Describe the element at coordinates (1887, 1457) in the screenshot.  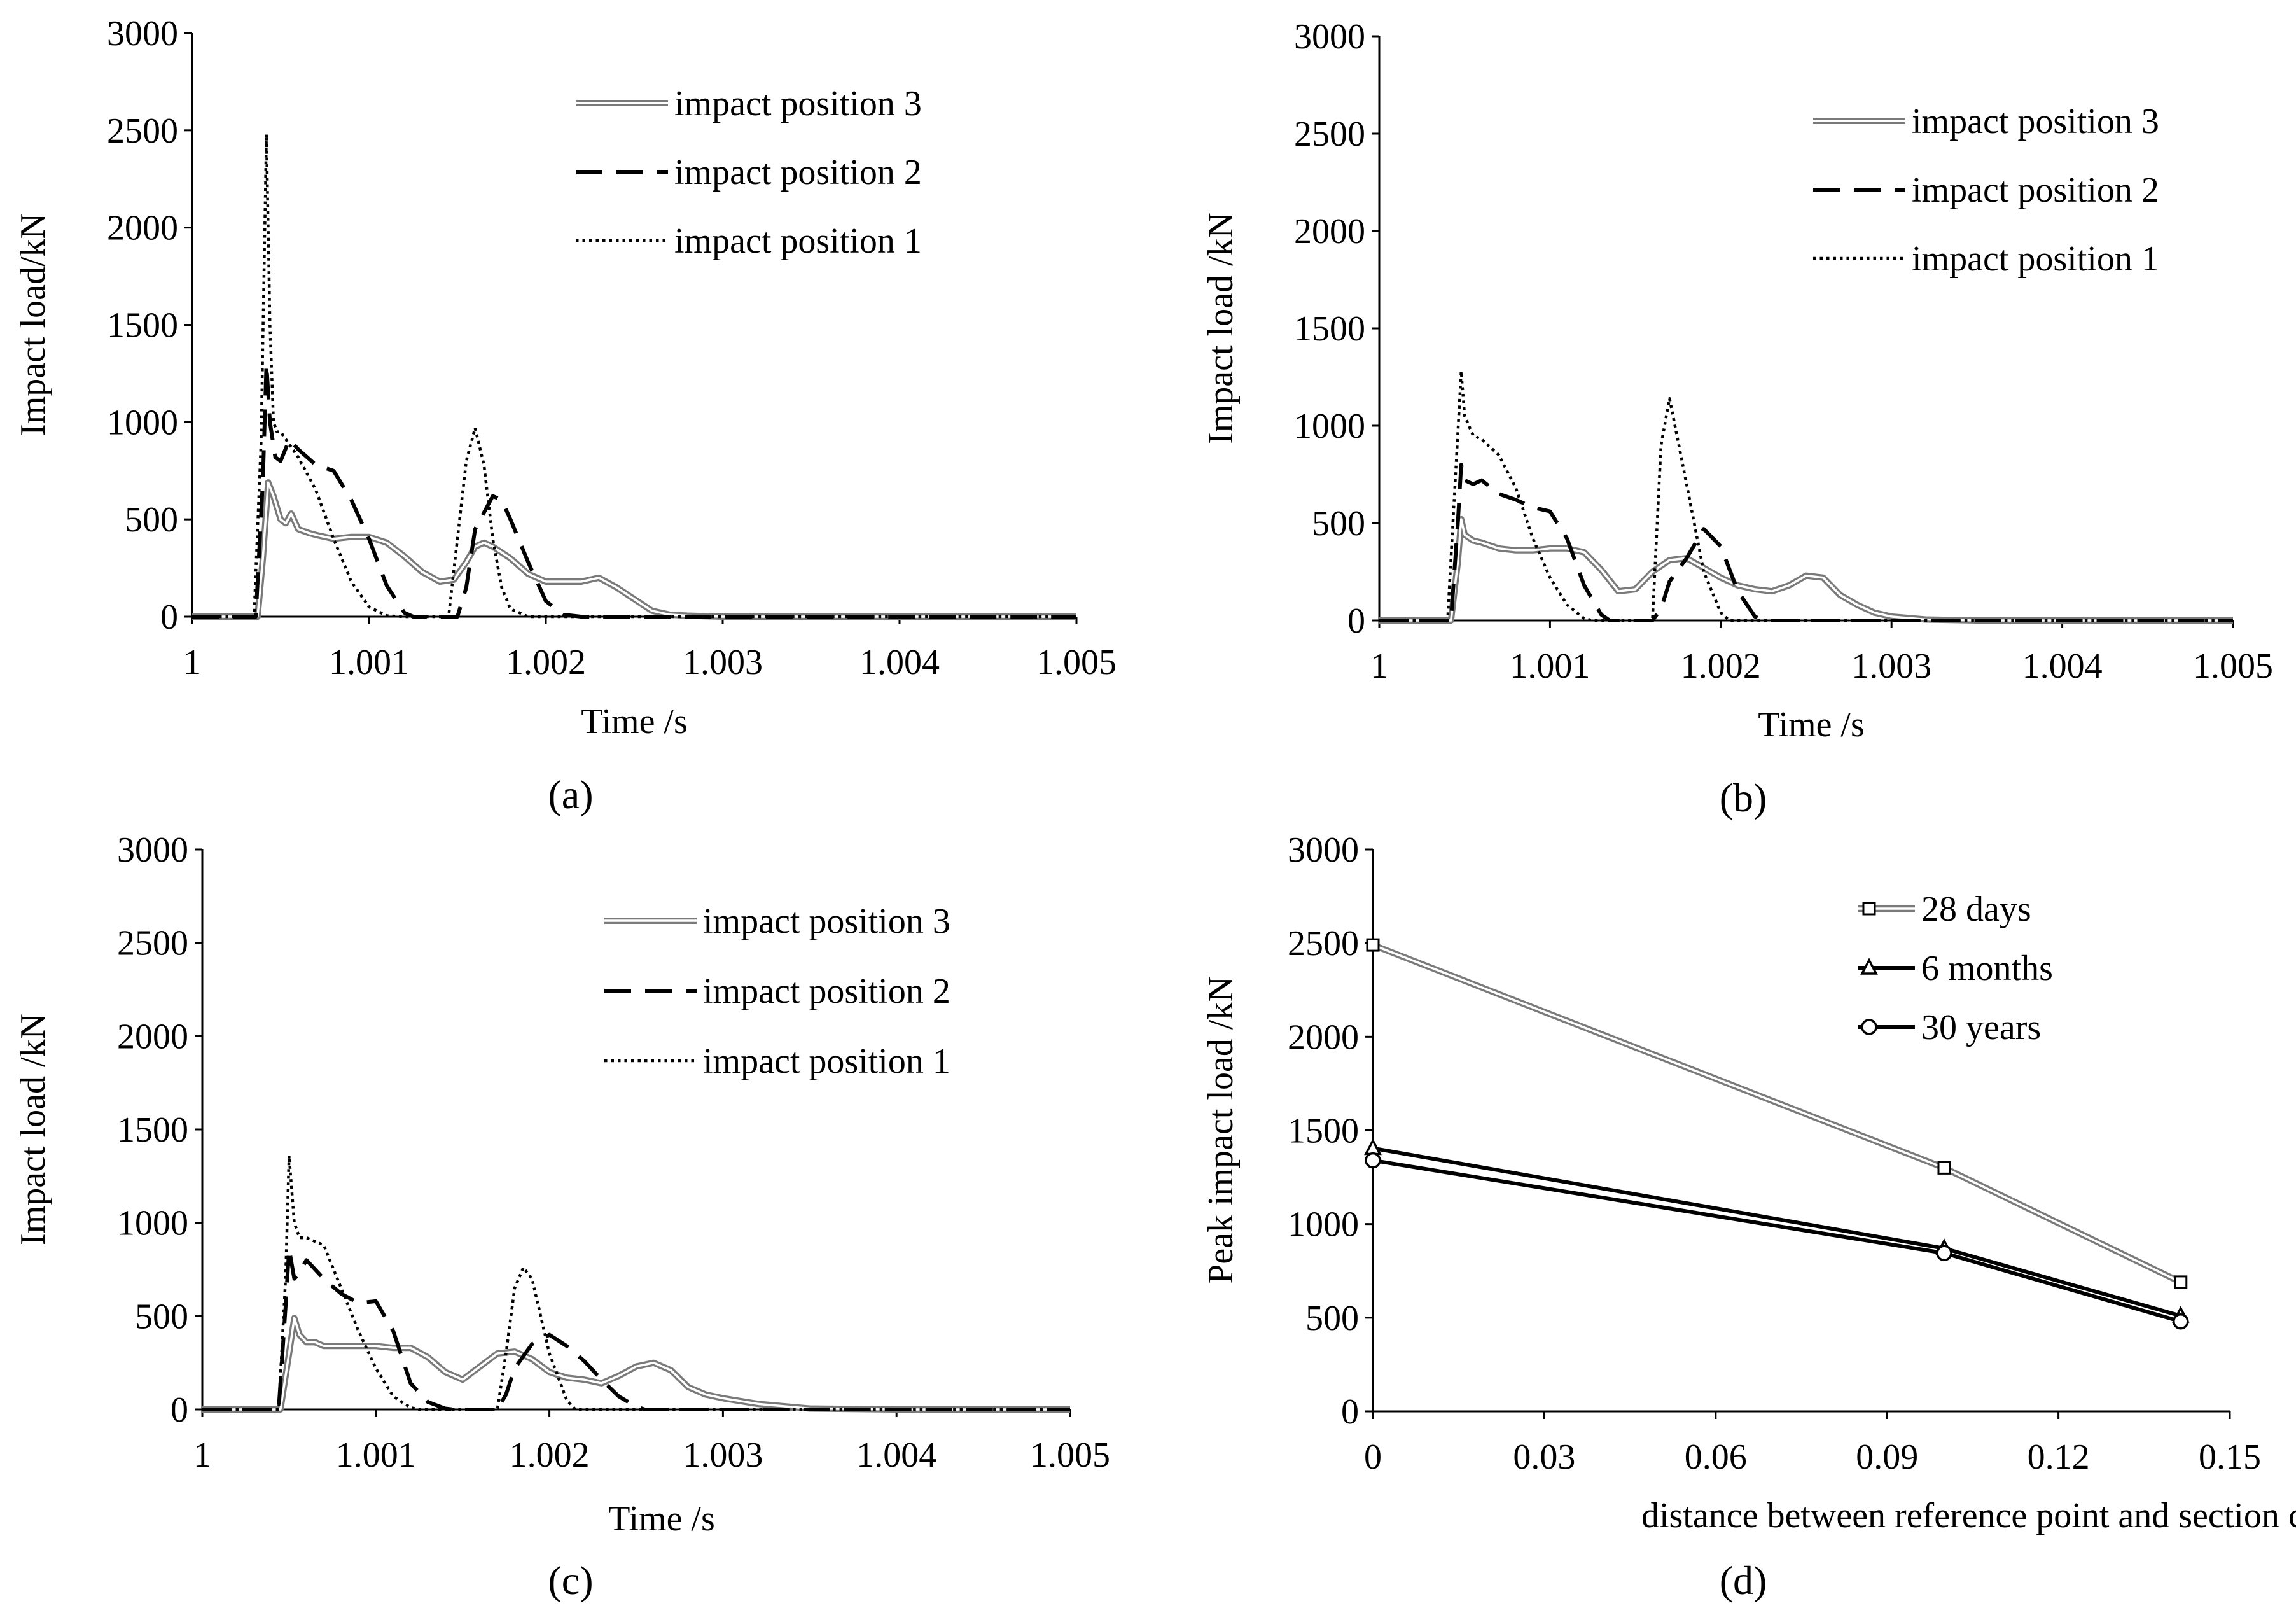
I see `x-tick-label: 0.09` at that location.